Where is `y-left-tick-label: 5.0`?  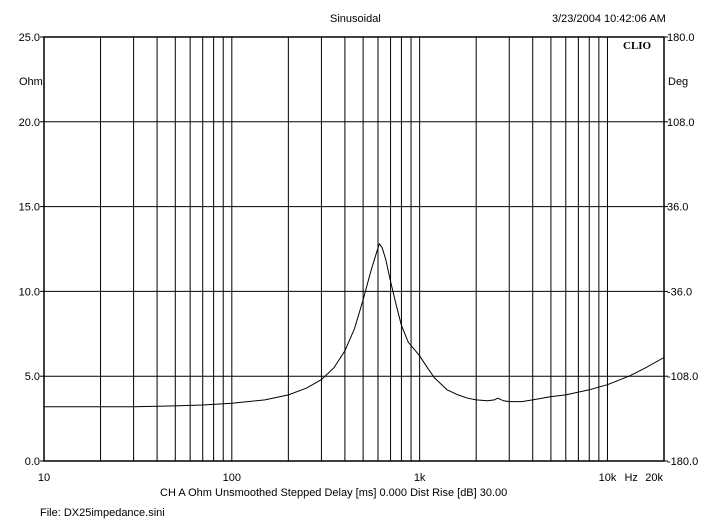 y-left-tick-label: 5.0 is located at coordinates (32, 377).